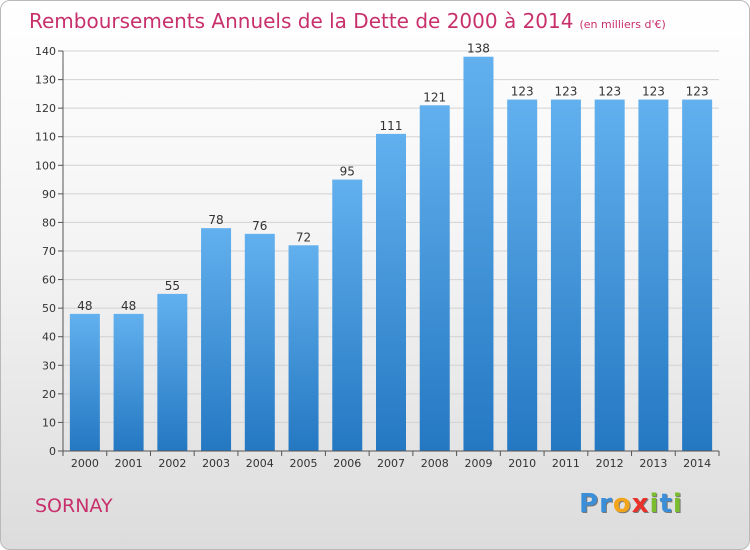 This screenshot has width=750, height=550. Describe the element at coordinates (85, 463) in the screenshot. I see `x-tick-label: 2000` at that location.